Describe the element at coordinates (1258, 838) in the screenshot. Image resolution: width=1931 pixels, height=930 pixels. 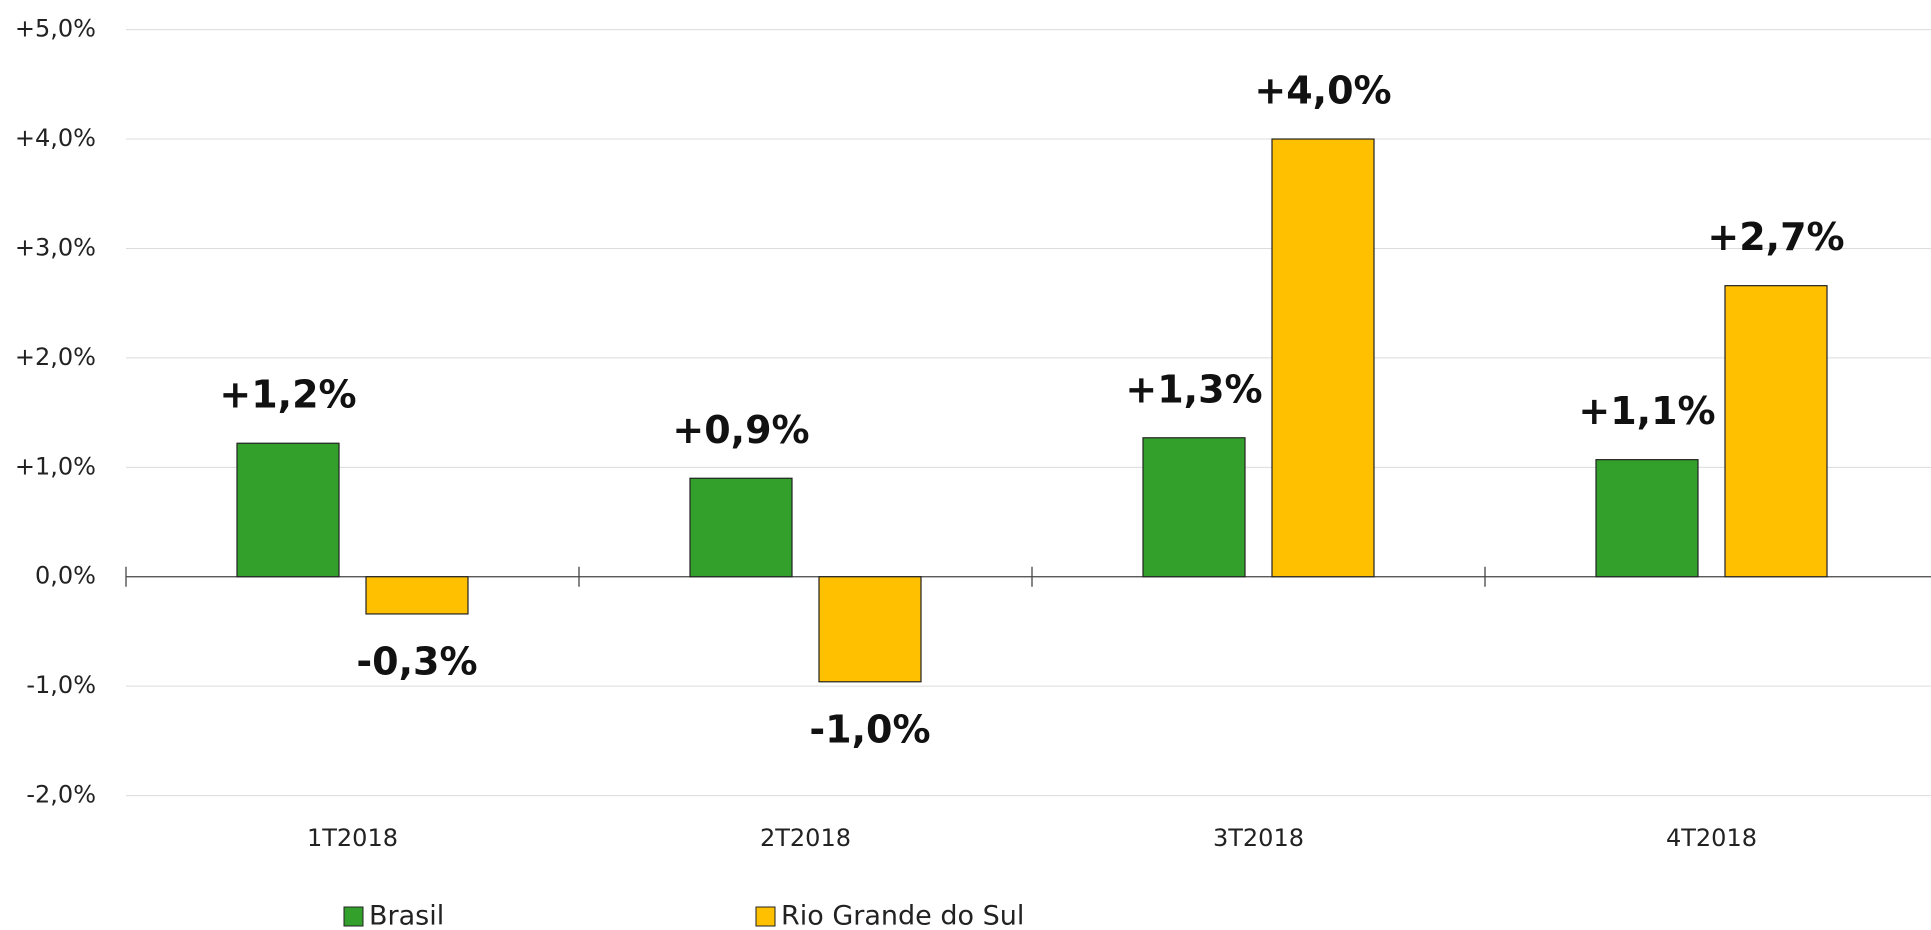
I see `x-tick-label: 3T2018` at that location.